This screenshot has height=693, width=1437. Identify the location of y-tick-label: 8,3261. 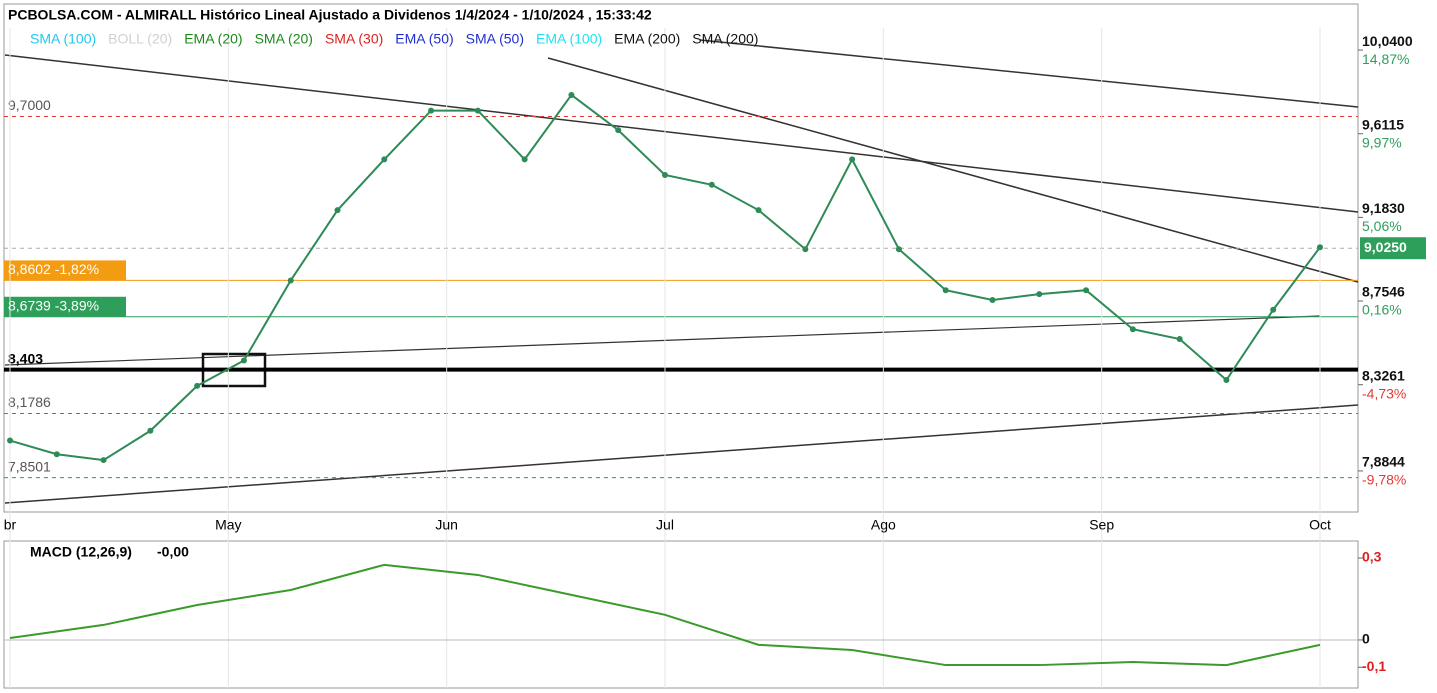
(1383, 375).